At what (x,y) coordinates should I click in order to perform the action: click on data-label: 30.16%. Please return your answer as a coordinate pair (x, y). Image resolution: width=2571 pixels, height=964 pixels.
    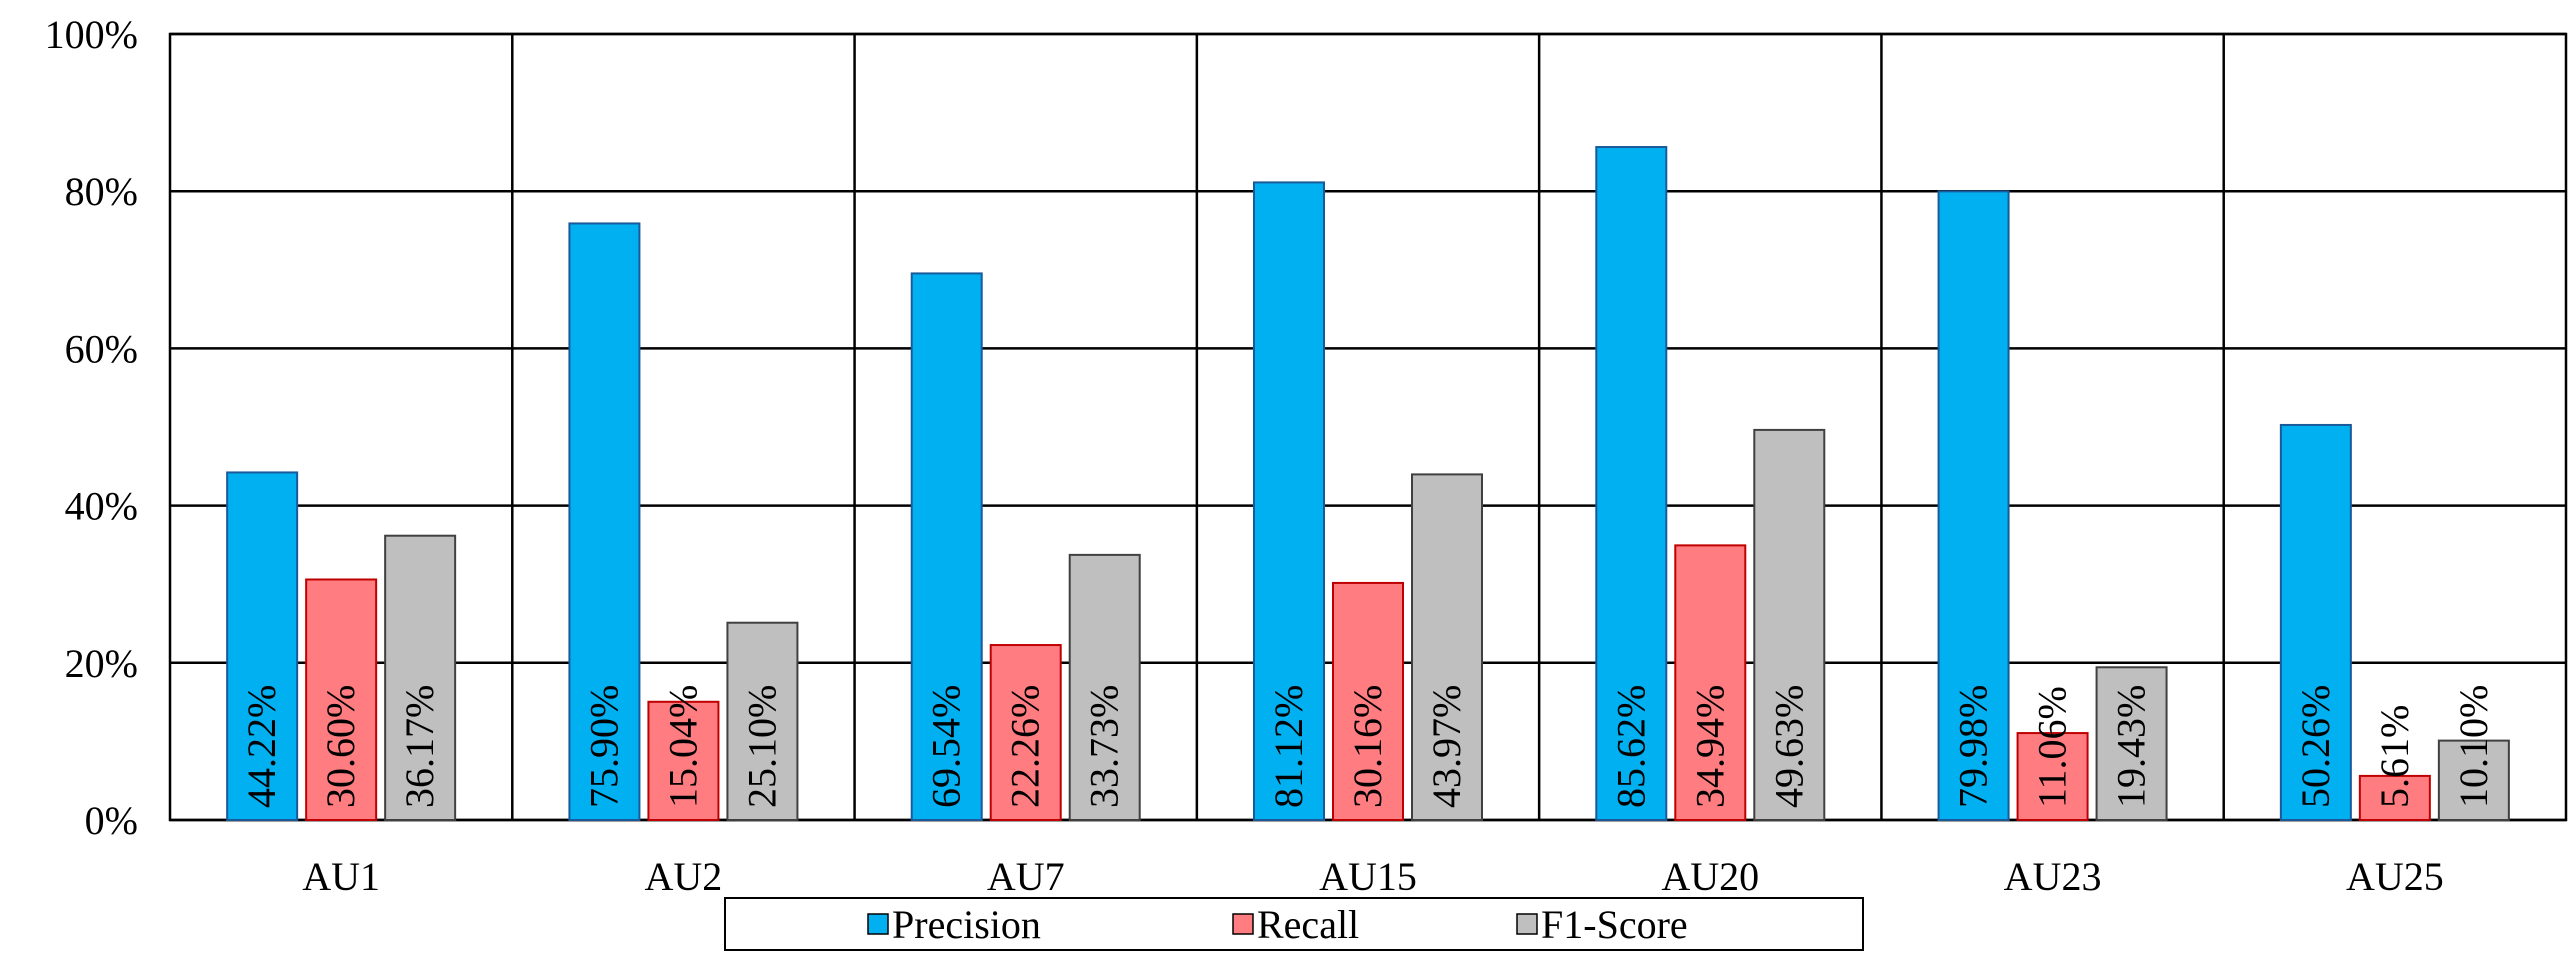
    Looking at the image, I should click on (1367, 746).